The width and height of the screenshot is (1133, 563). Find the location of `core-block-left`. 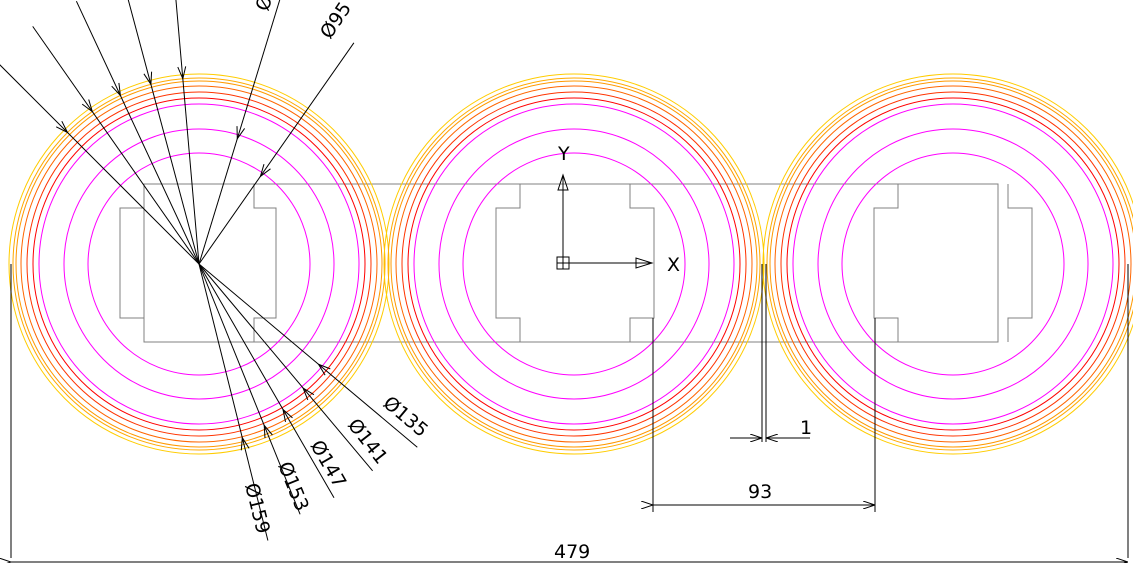

core-block-left is located at coordinates (198, 263).